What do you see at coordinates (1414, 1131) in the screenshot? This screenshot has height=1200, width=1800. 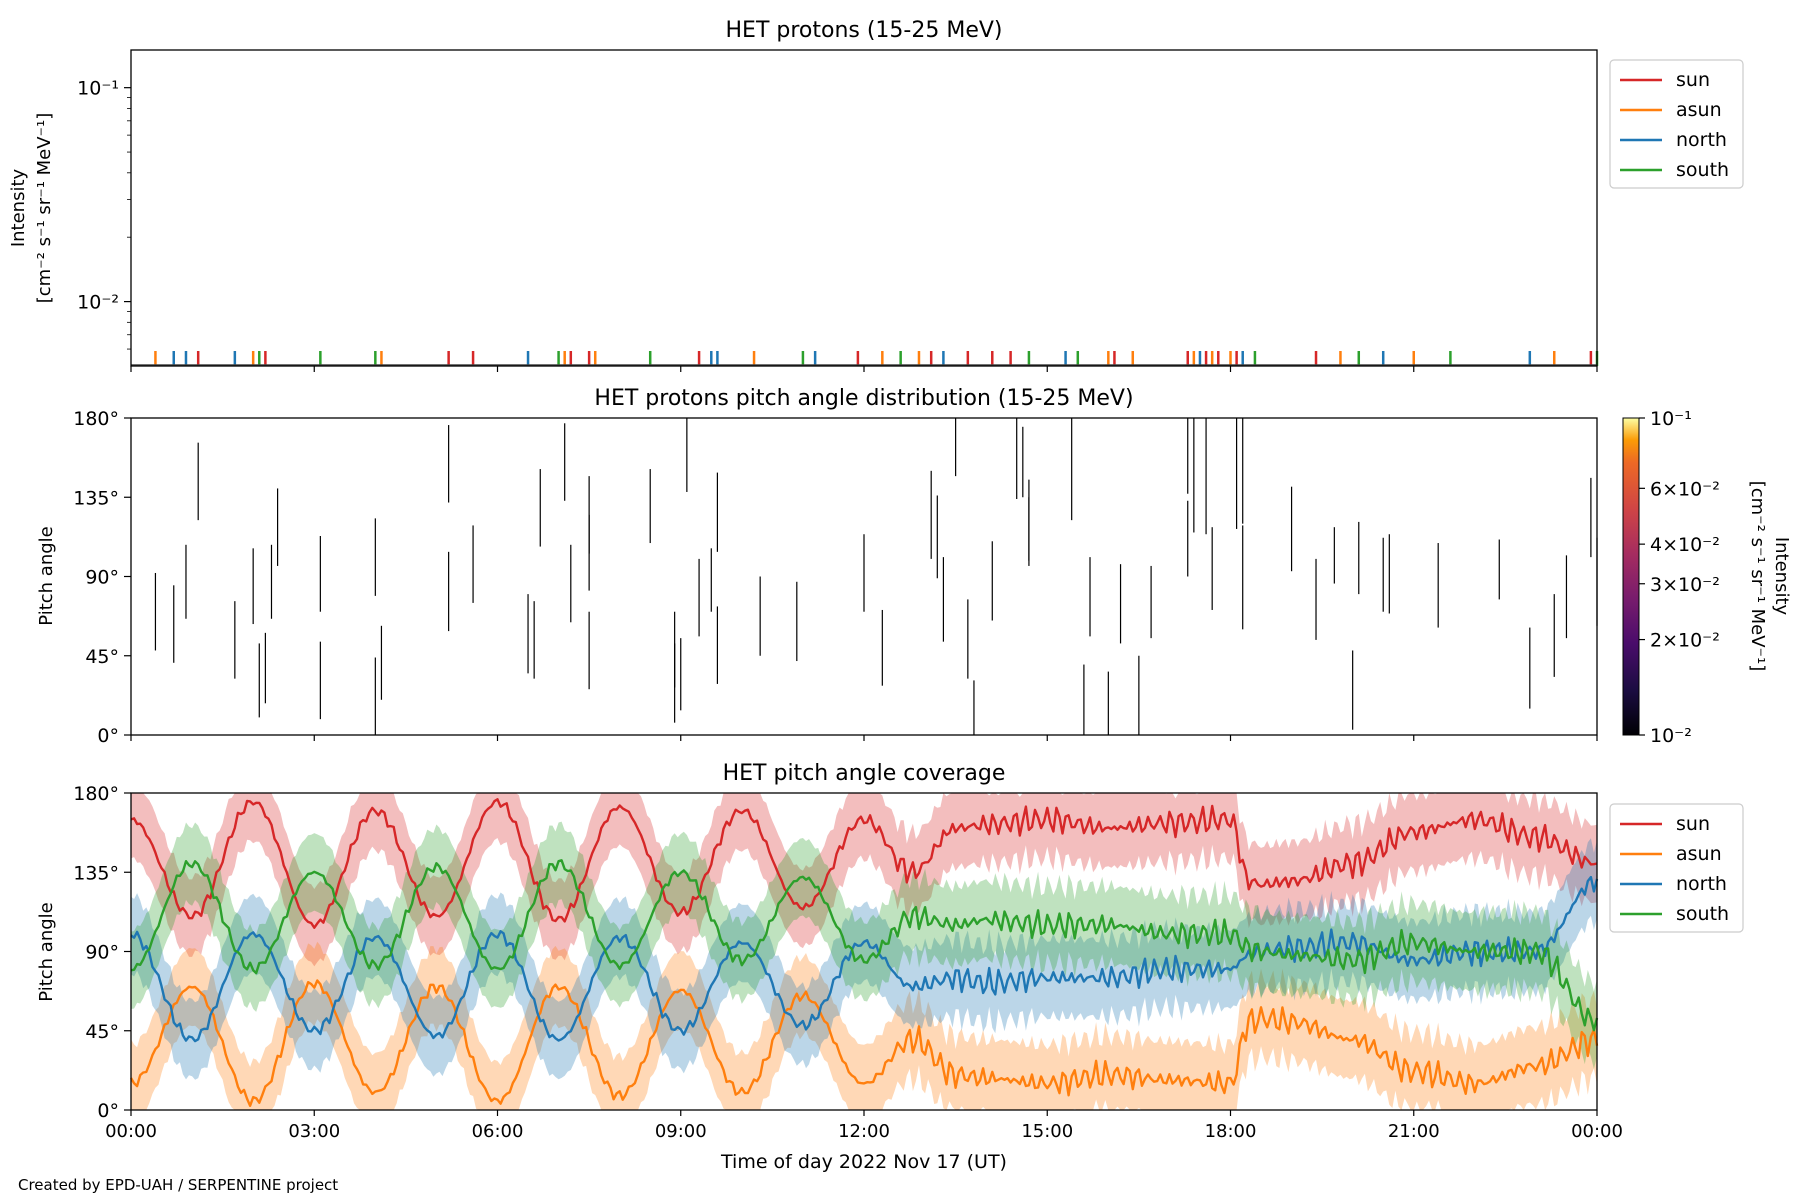 I see `x-tick-label: 21:00` at bounding box center [1414, 1131].